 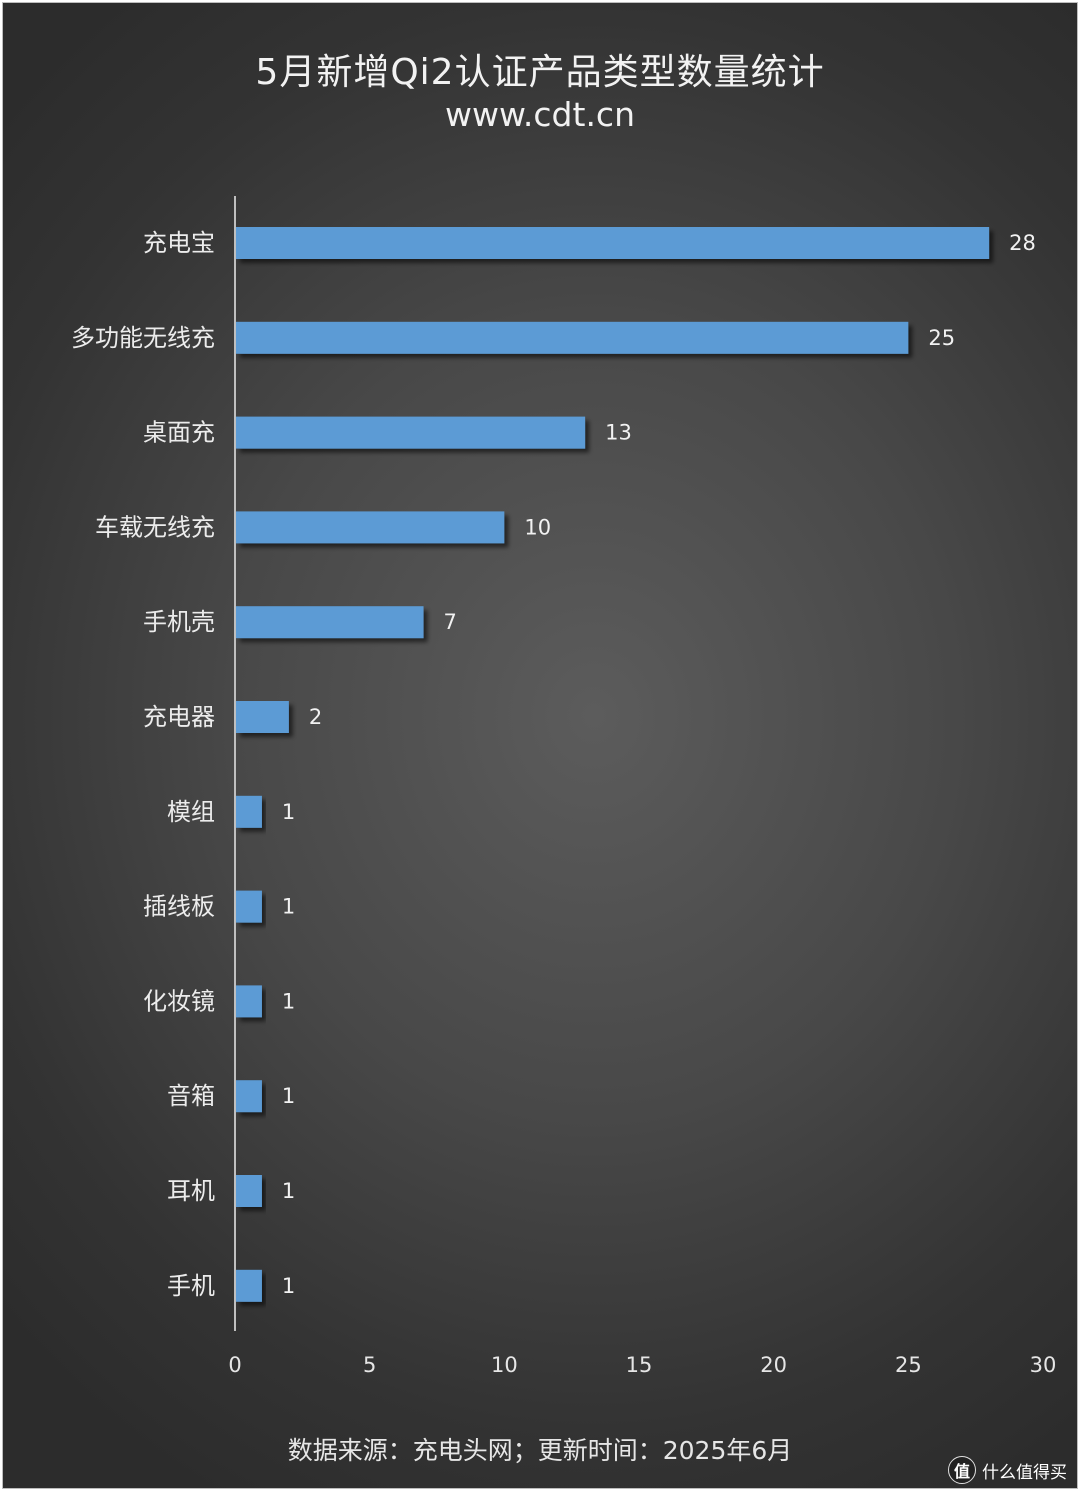 I want to click on category-label-12: 手机, so click(x=191, y=1286).